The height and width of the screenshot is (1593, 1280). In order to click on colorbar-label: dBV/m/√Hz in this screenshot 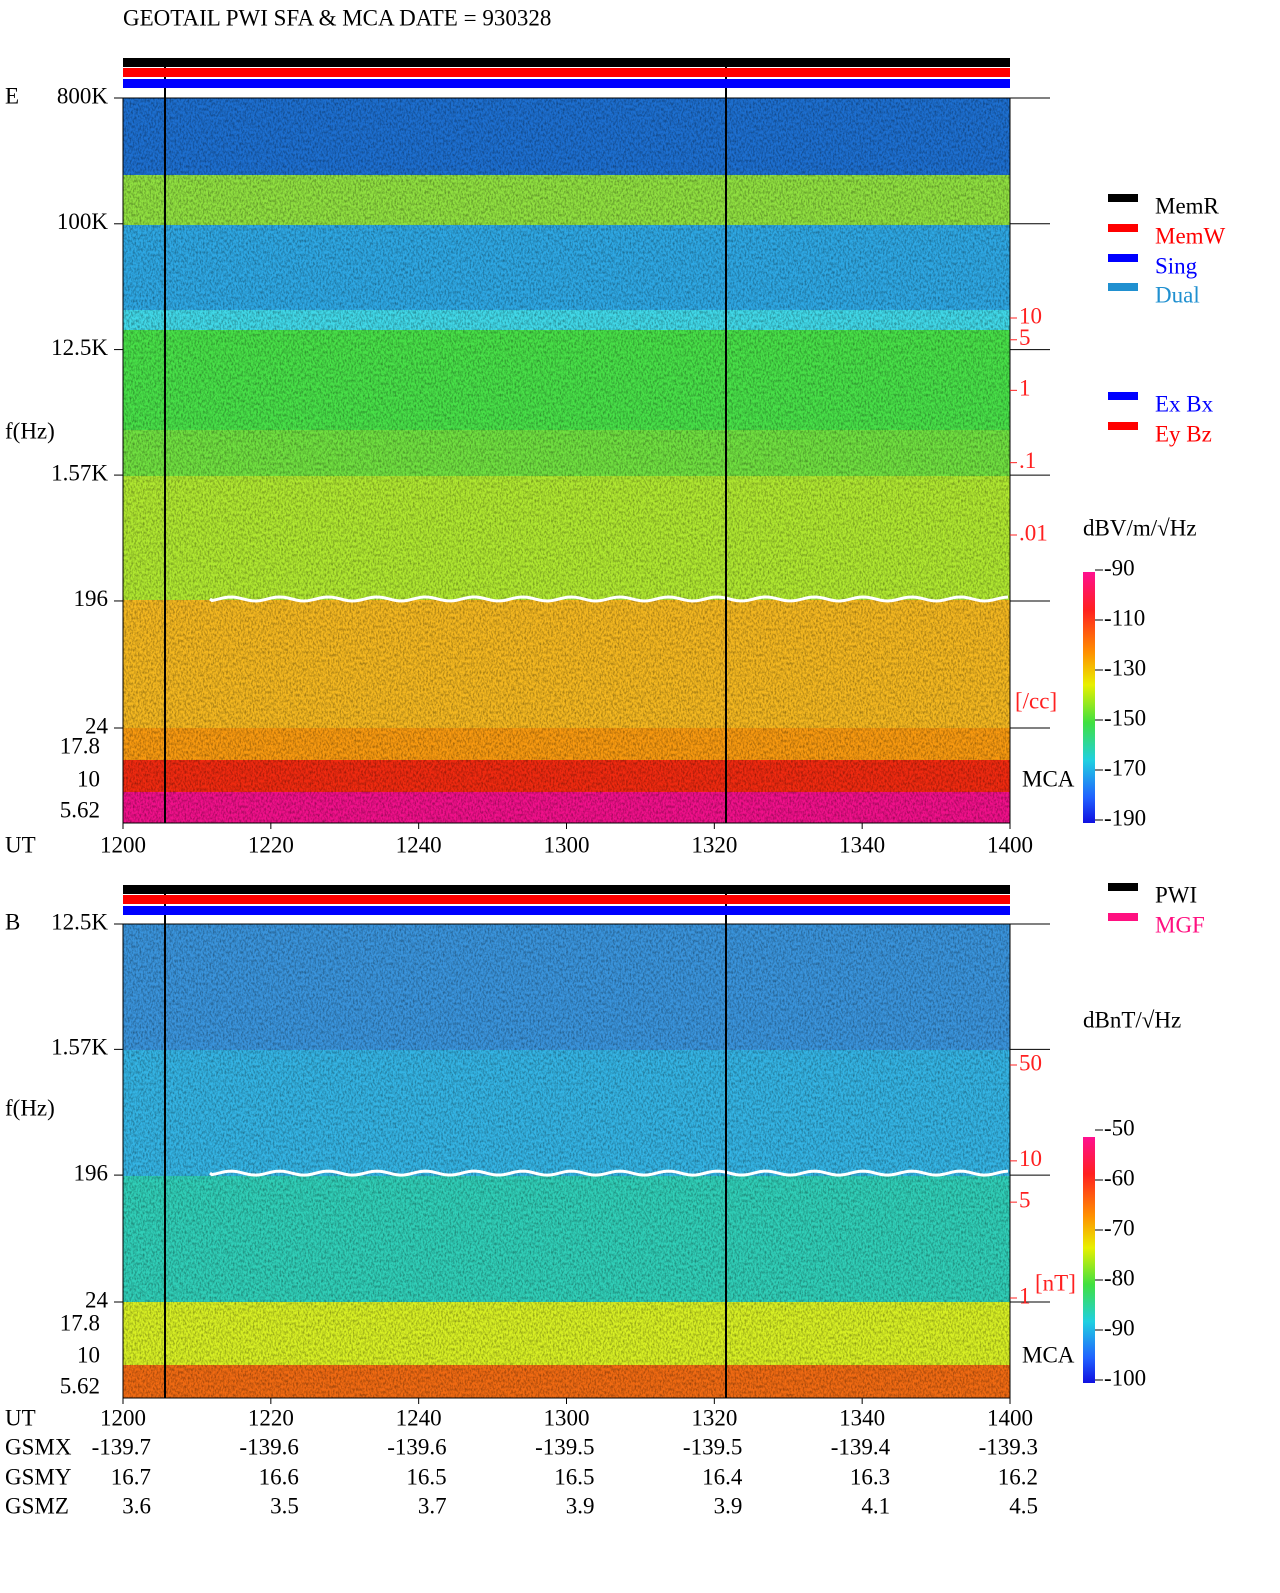, I will do `click(1140, 527)`.